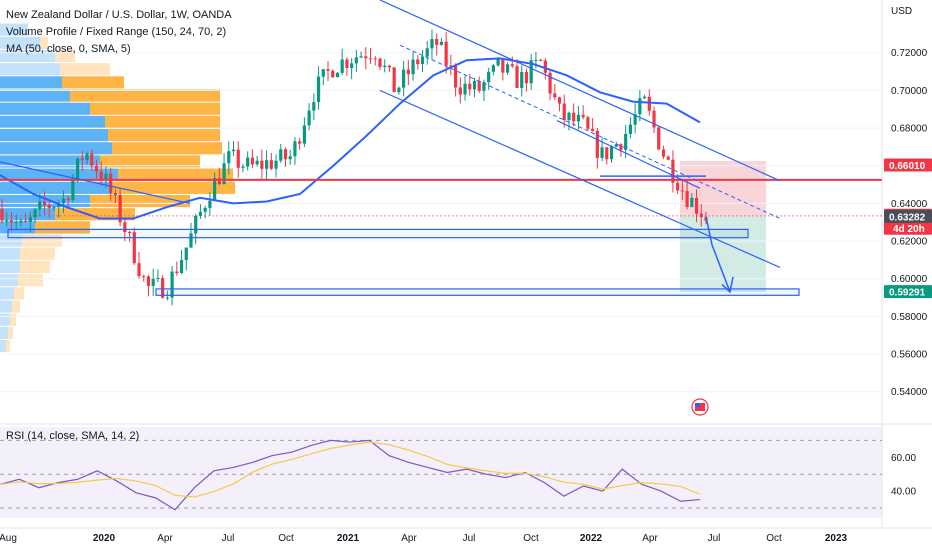  I want to click on price-tick-label: 0.64000, so click(909, 204).